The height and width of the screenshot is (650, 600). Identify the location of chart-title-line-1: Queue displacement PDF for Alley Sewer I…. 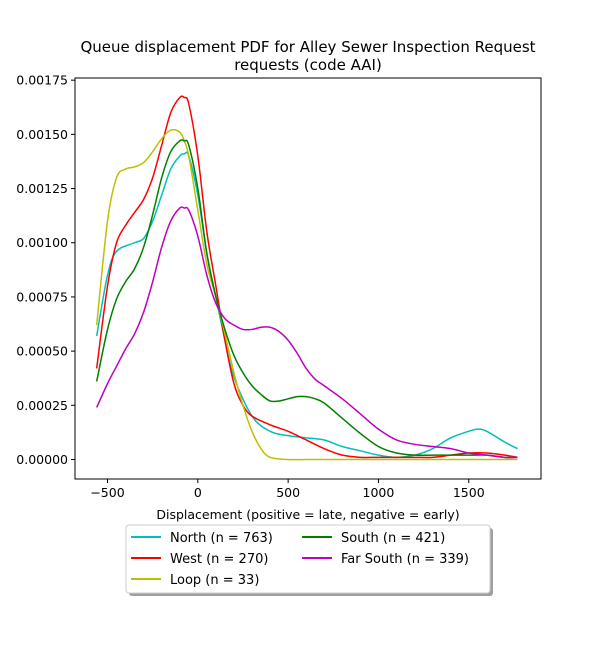
(307, 47).